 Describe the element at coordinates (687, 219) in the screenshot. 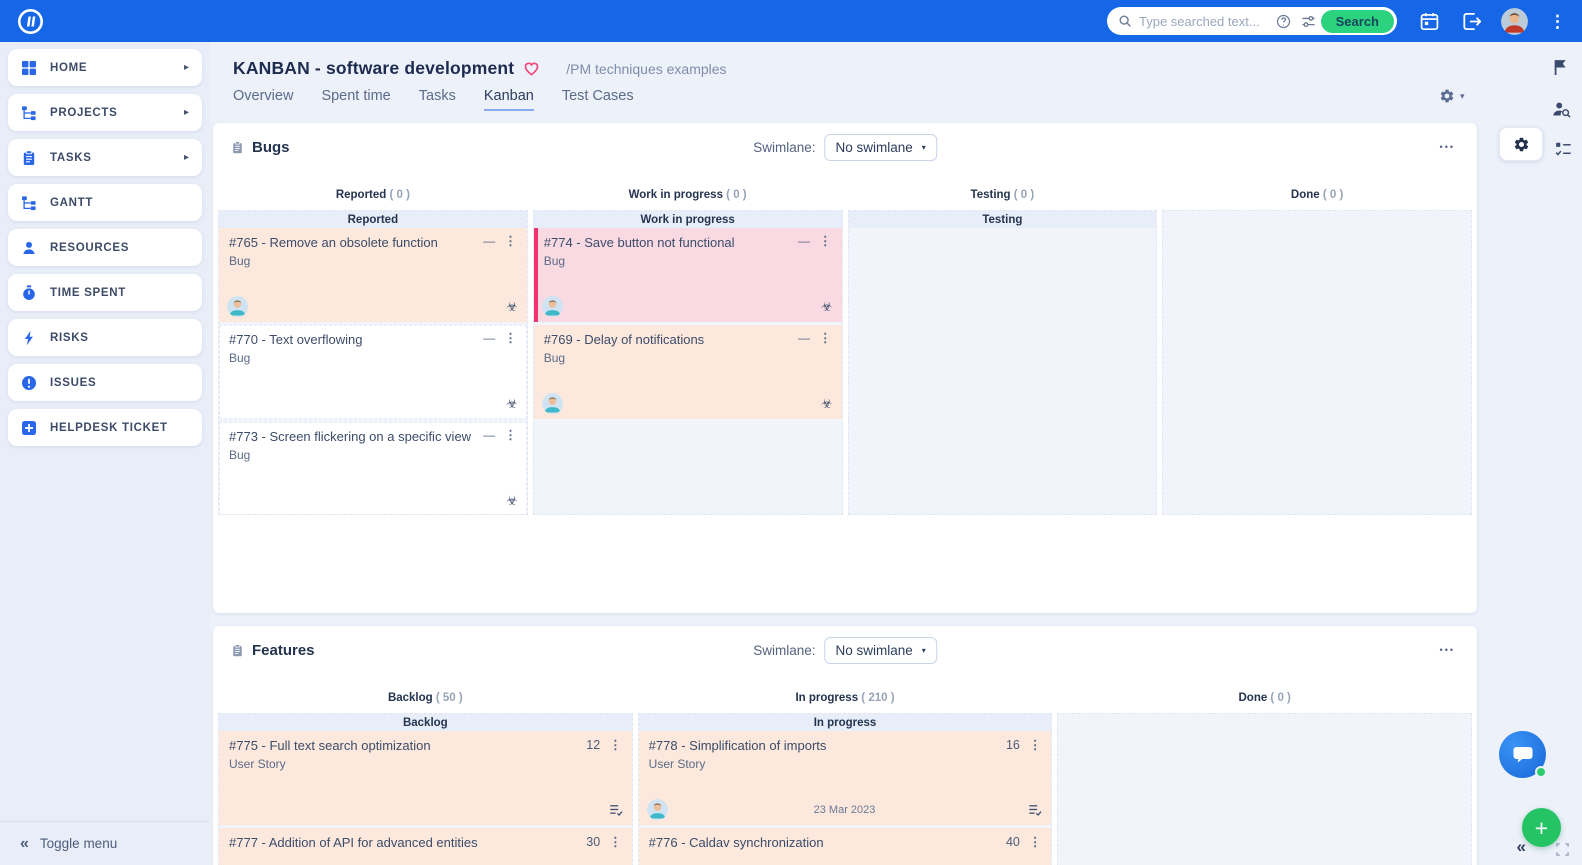

I see `swimlane-cell: Work in progress` at that location.